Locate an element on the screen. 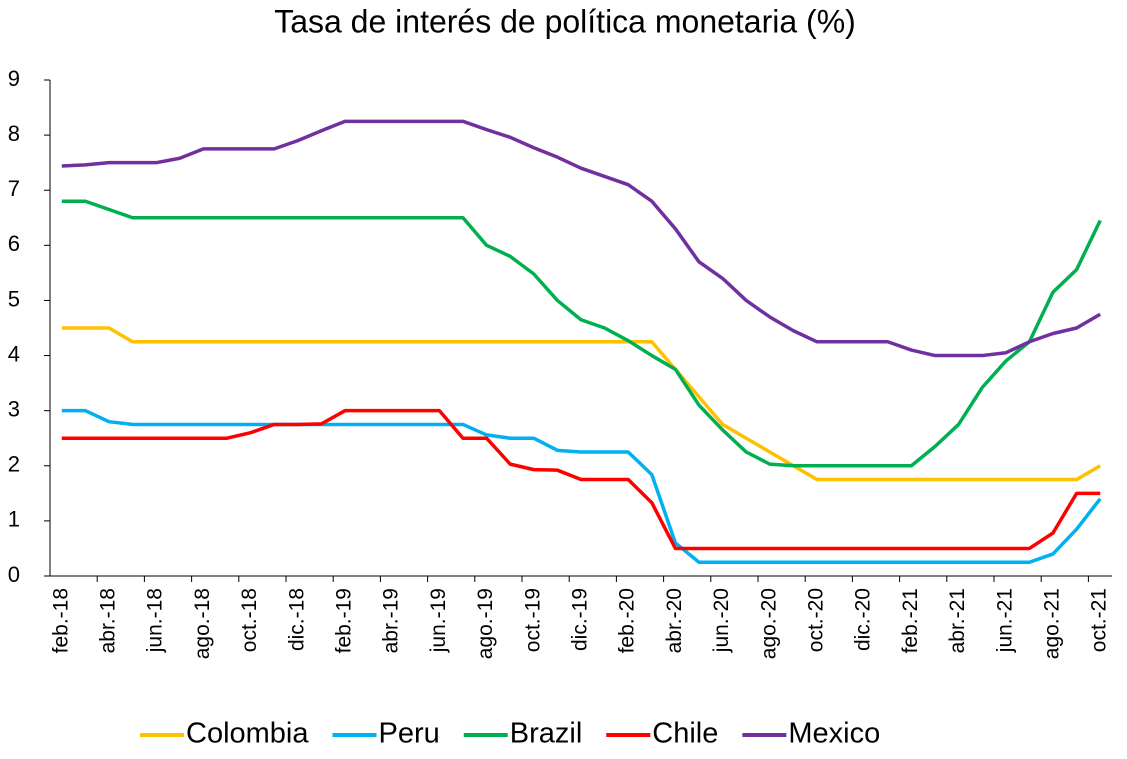  y-tick-label: 2 is located at coordinates (14, 464).